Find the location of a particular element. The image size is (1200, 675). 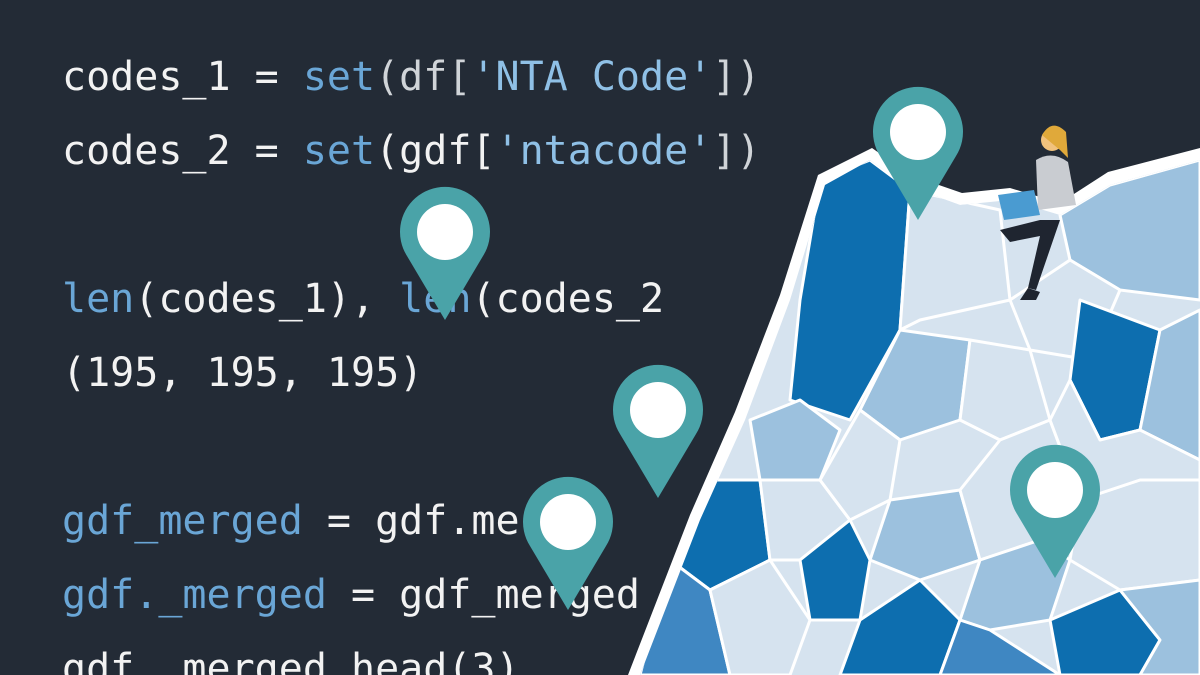

code-line: codes_2 = set(gdf['ntacode']) is located at coordinates (411, 151).